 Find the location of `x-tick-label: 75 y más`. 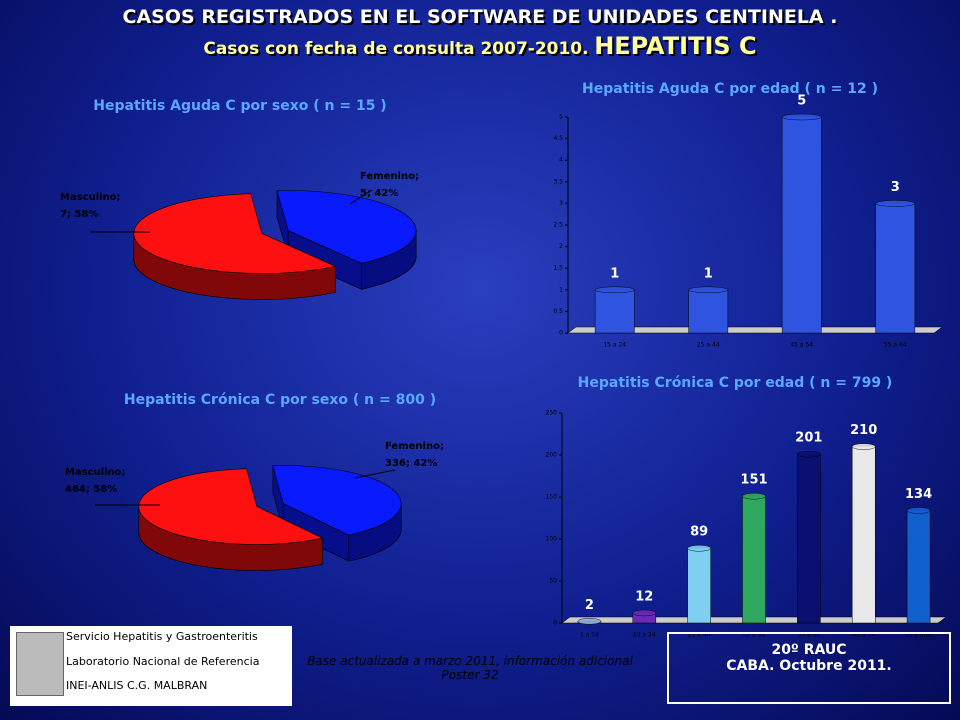

x-tick-label: 75 y más is located at coordinates (919, 635).